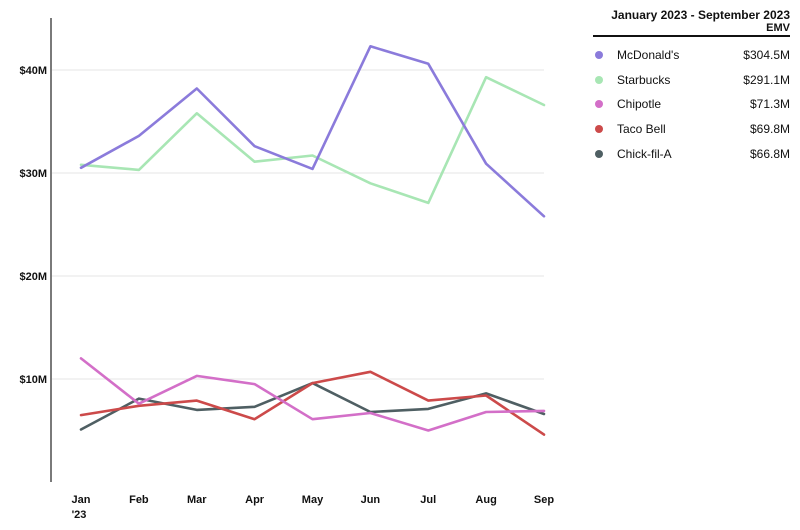 The height and width of the screenshot is (530, 800). What do you see at coordinates (599, 104) in the screenshot?
I see `legend-swatch-chipotle` at bounding box center [599, 104].